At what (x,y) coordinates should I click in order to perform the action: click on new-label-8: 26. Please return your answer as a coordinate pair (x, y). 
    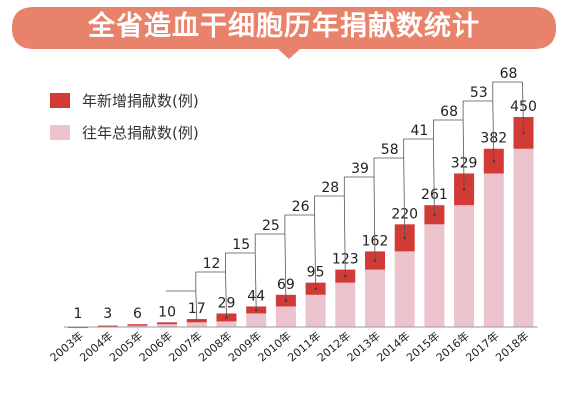
    Looking at the image, I should click on (301, 207).